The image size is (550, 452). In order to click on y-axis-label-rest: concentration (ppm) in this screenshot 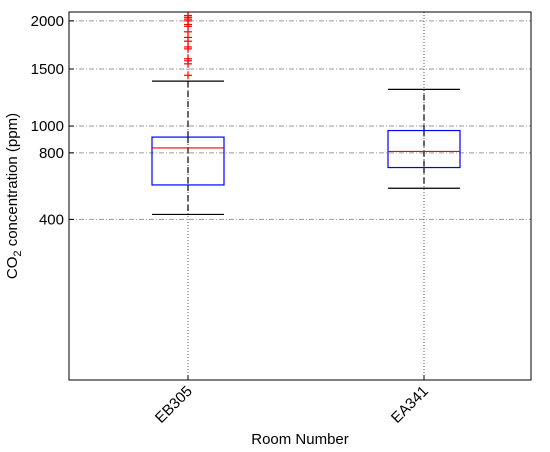, I will do `click(12, 182)`.